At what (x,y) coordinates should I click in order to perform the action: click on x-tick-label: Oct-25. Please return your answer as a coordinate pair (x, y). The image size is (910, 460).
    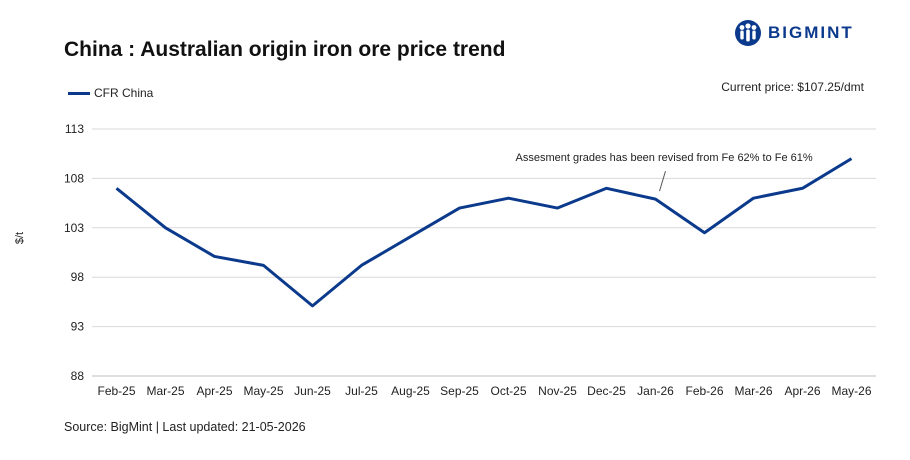
    Looking at the image, I should click on (508, 391).